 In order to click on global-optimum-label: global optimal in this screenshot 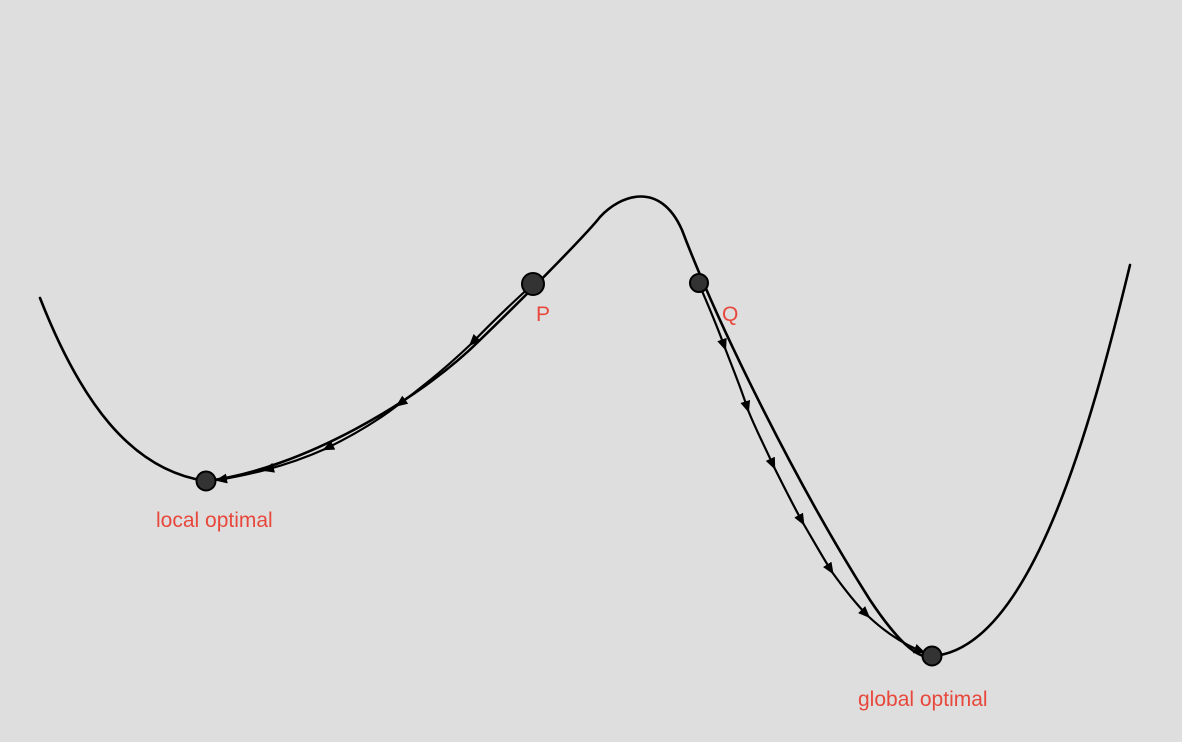, I will do `click(923, 699)`.